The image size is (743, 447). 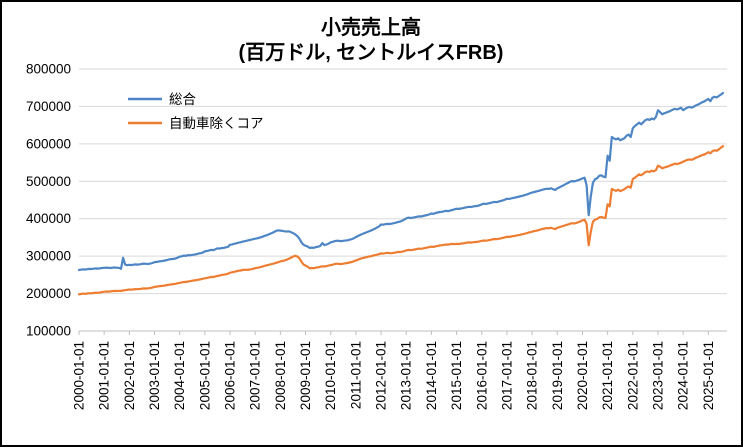 What do you see at coordinates (280, 375) in the screenshot?
I see `x-tick-label: 2008-01-01` at bounding box center [280, 375].